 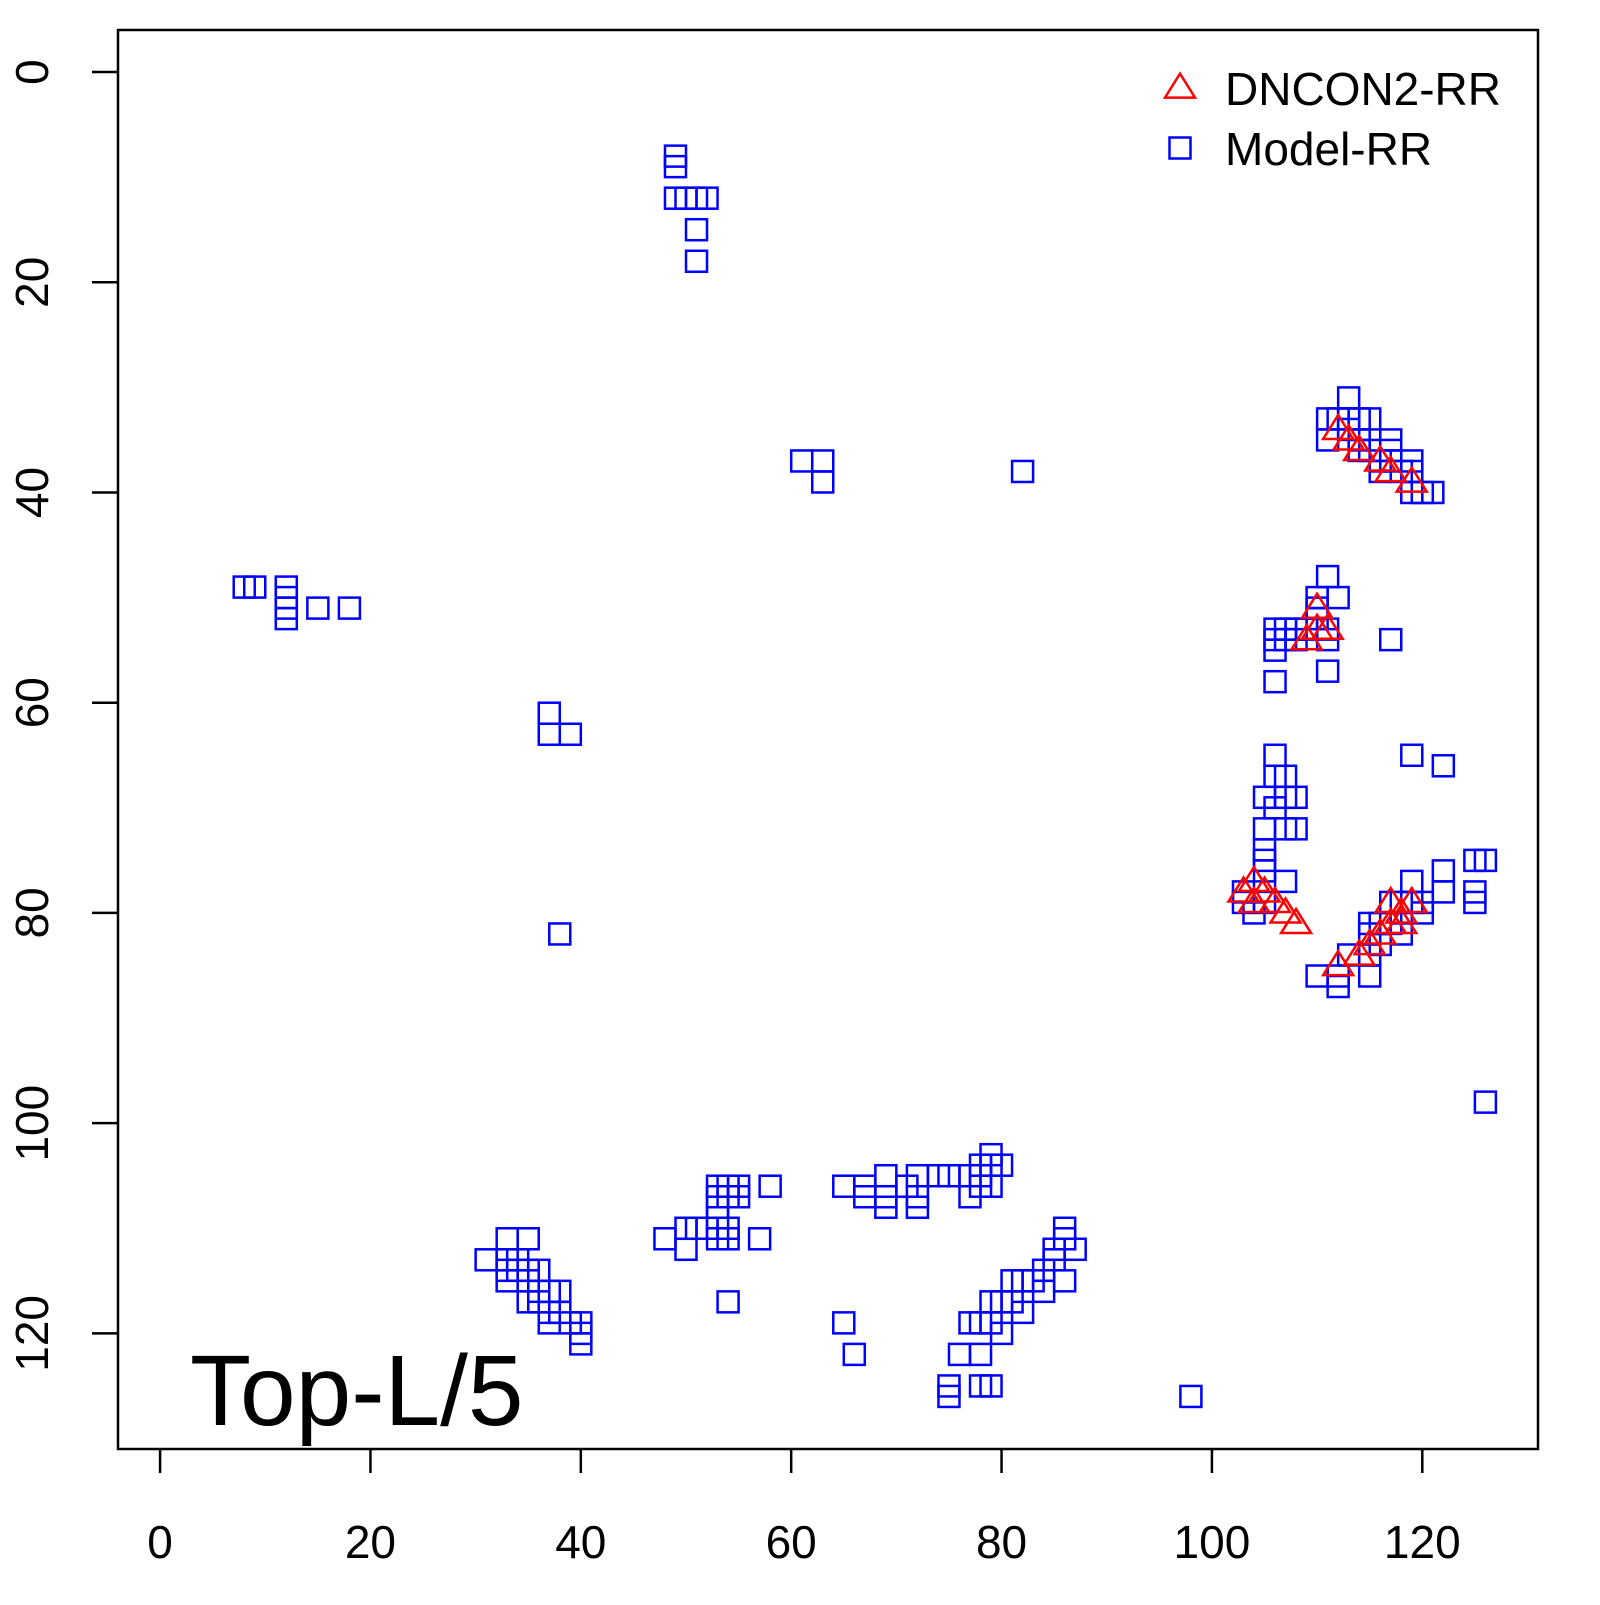 I want to click on y-tick-label: 60, so click(x=32, y=702).